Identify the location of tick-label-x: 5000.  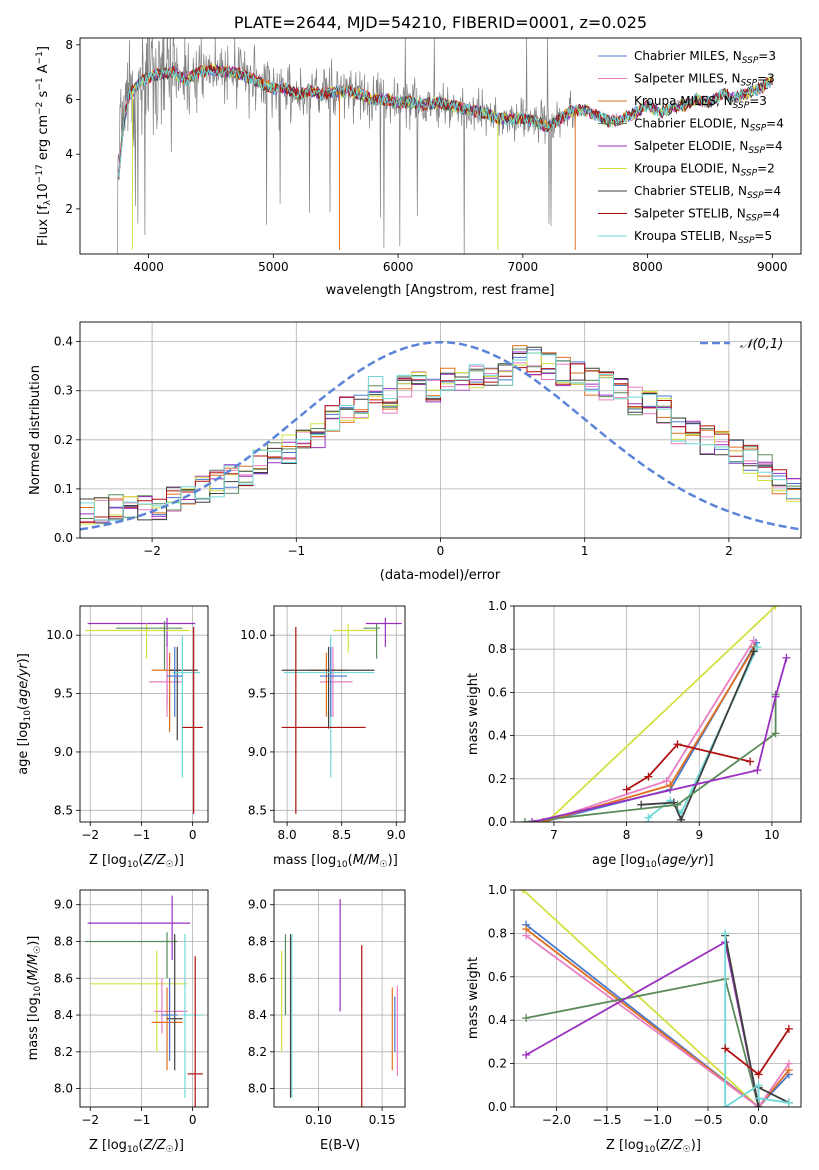
(273, 267).